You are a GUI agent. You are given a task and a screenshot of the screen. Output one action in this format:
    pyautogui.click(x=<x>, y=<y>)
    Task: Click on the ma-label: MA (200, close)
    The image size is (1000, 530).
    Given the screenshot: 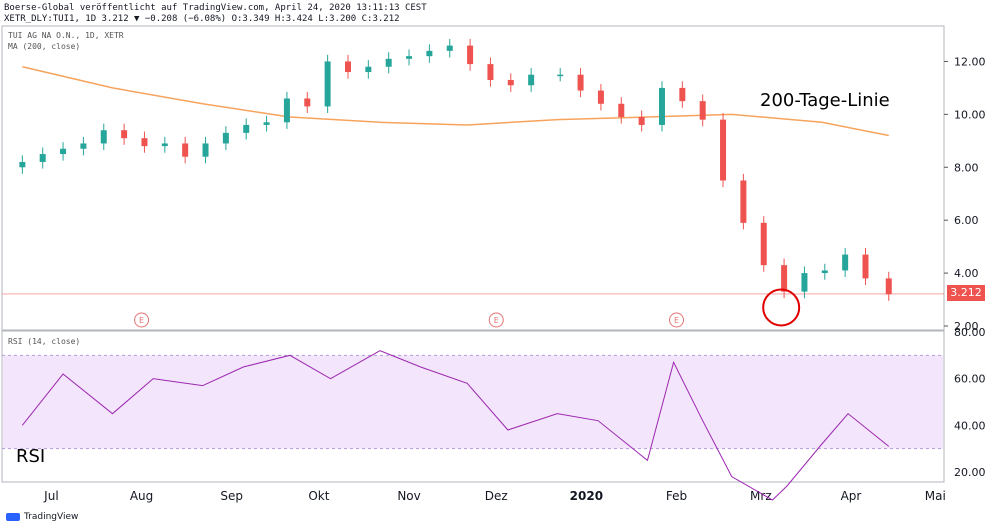 What is the action you would take?
    pyautogui.click(x=44, y=46)
    